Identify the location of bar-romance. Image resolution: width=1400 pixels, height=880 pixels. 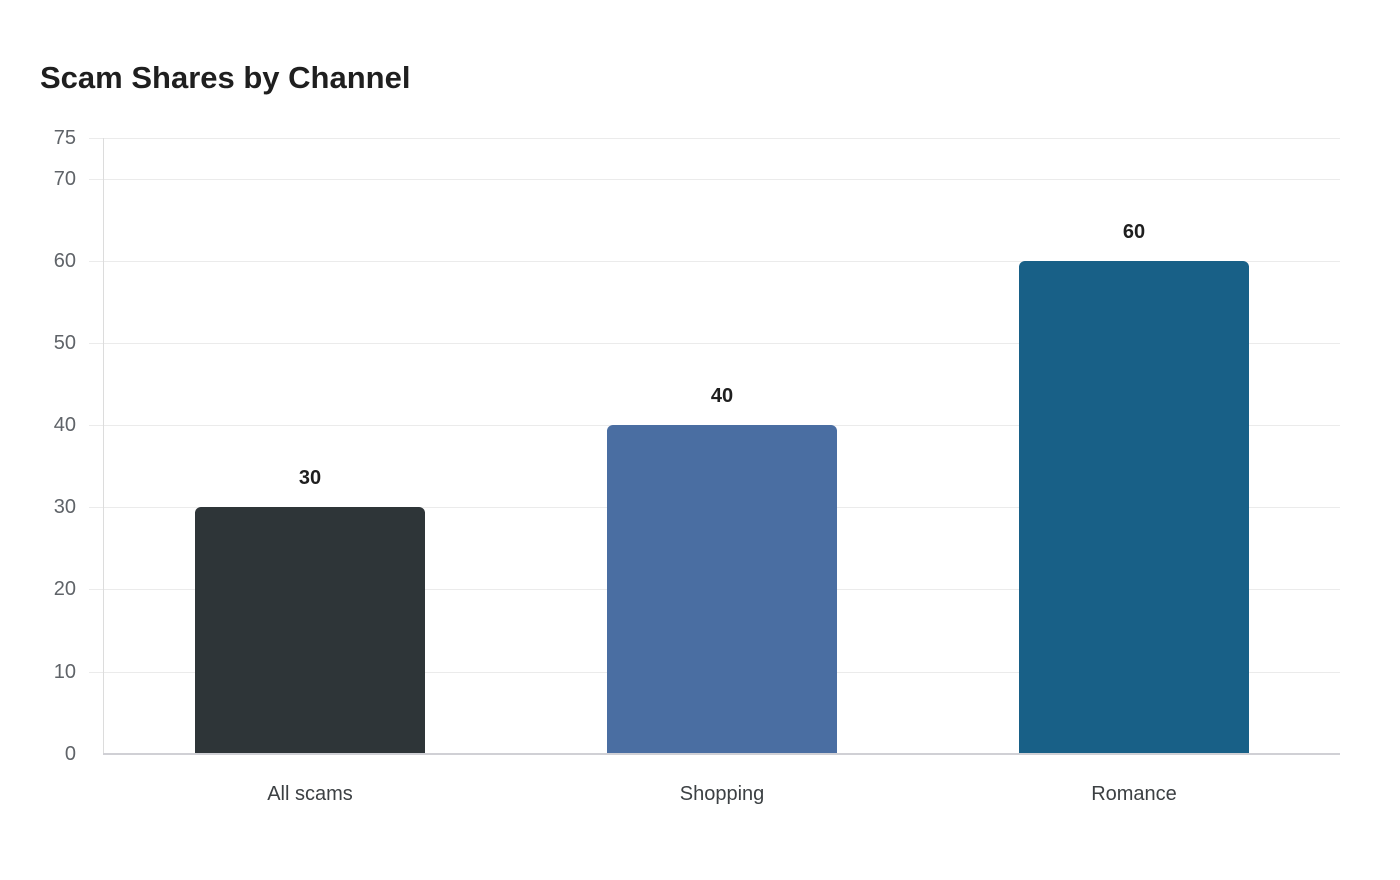
(1134, 507).